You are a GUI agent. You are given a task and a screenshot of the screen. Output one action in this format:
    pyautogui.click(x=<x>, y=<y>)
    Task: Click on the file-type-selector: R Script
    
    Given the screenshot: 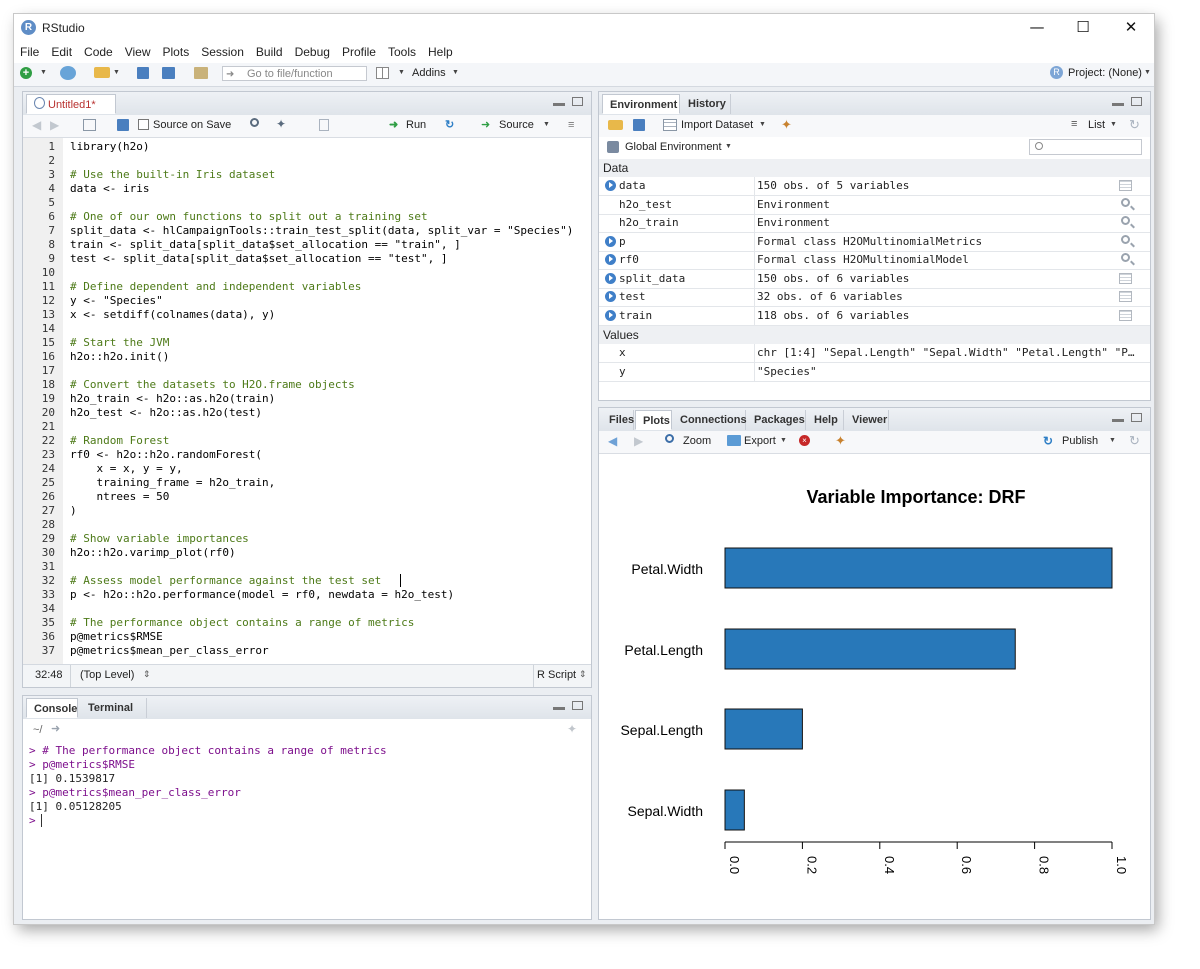 What is the action you would take?
    pyautogui.click(x=557, y=675)
    